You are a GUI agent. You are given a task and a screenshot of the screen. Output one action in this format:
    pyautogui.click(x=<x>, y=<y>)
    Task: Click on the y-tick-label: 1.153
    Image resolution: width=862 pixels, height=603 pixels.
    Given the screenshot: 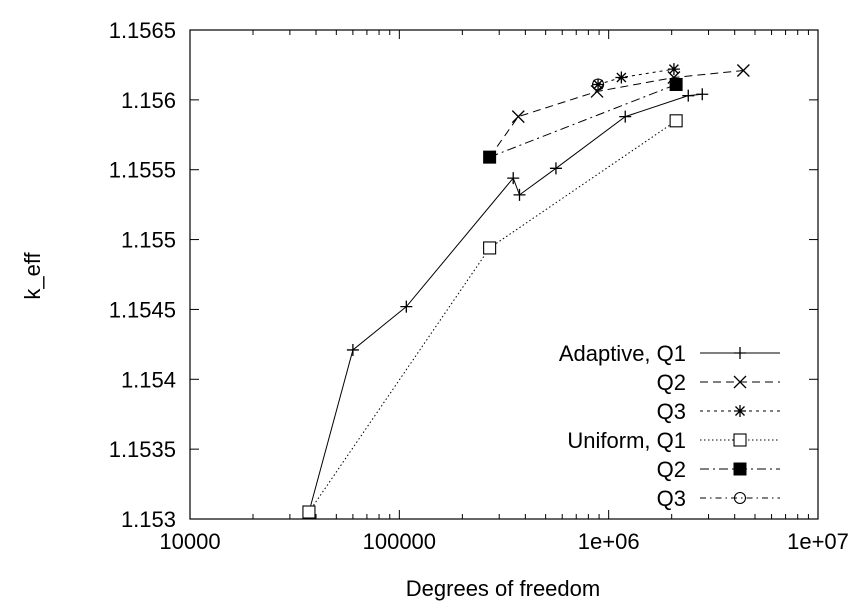 What is the action you would take?
    pyautogui.click(x=148, y=519)
    